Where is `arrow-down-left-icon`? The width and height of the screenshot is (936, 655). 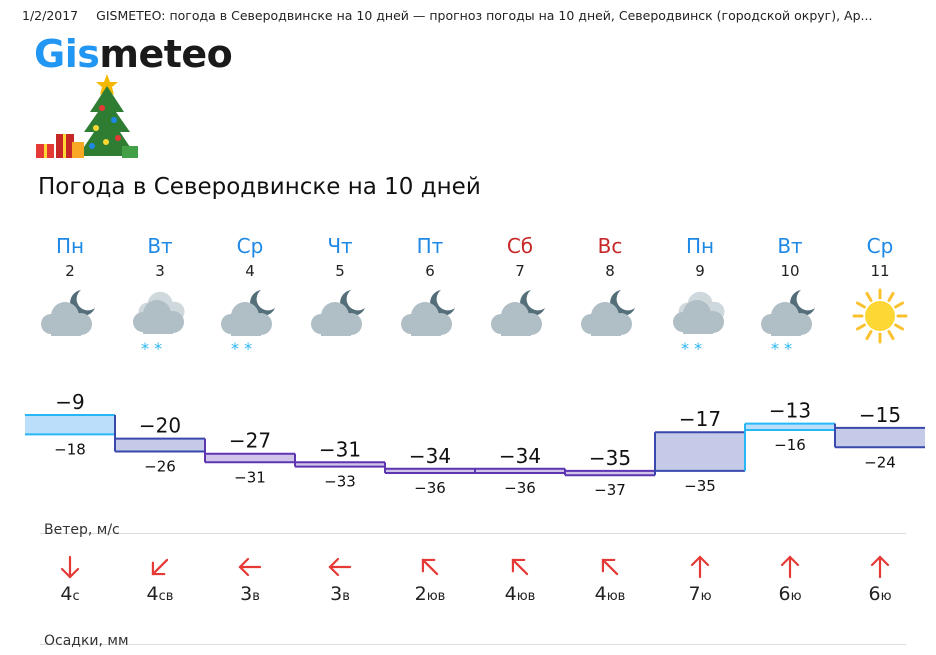
arrow-down-left-icon is located at coordinates (160, 567).